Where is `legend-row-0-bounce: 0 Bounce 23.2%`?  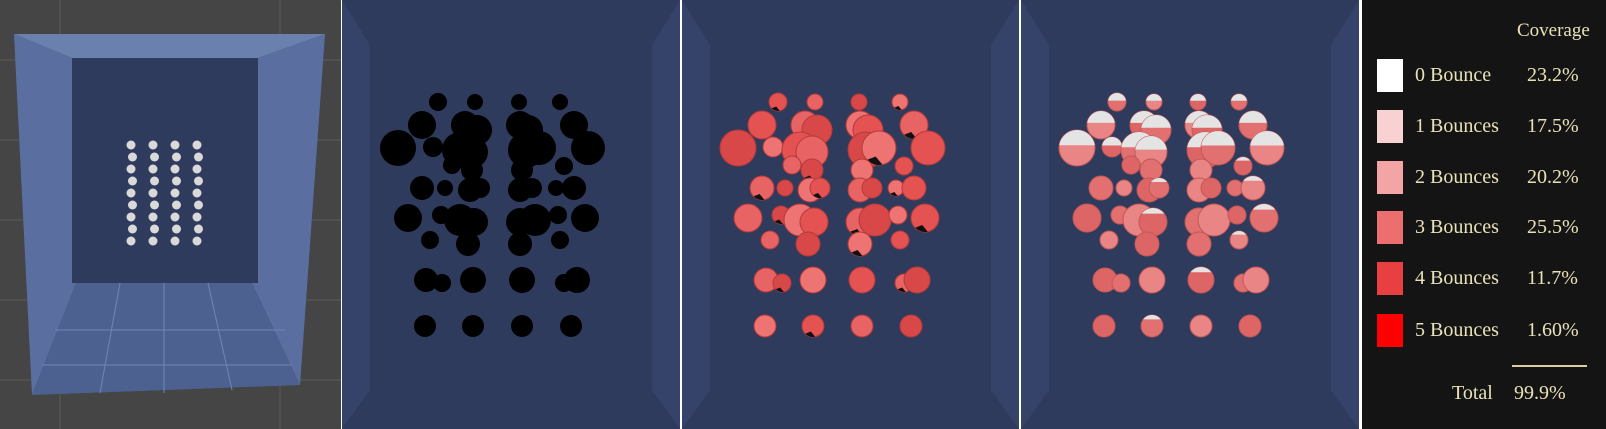
legend-row-0-bounce: 0 Bounce 23.2% is located at coordinates (1489, 76).